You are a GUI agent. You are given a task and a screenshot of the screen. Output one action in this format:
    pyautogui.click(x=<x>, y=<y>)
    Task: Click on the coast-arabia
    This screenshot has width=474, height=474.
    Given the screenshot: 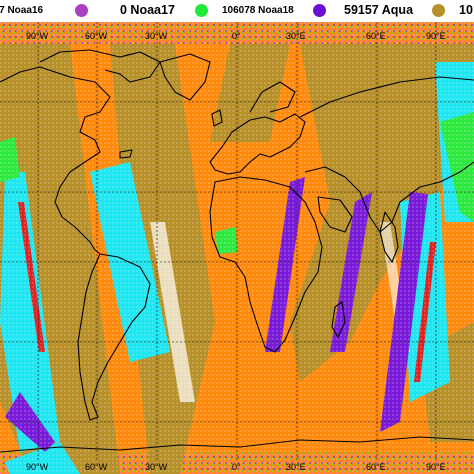 What is the action you would take?
    pyautogui.click(x=335, y=214)
    